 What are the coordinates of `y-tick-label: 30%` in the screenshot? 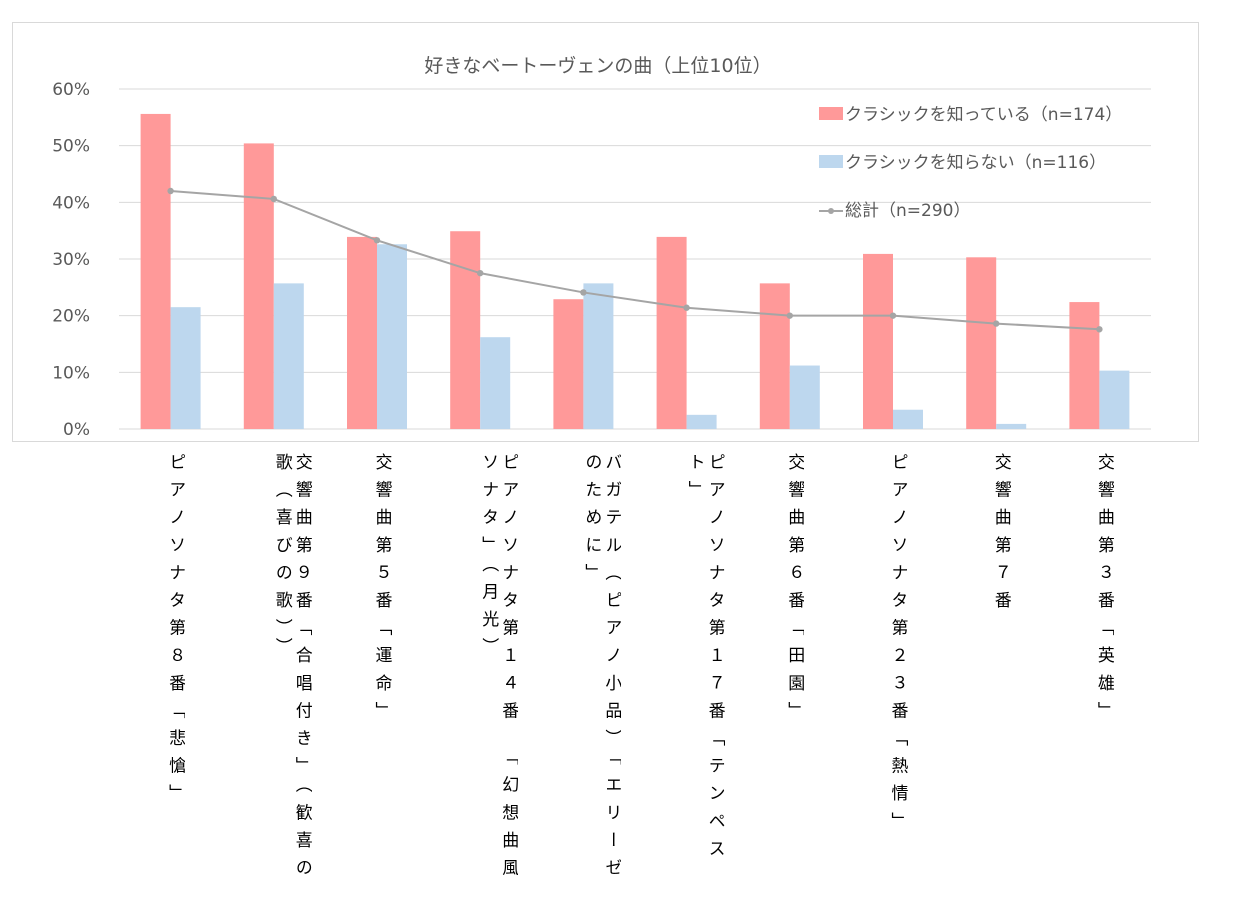 It's located at (71, 260).